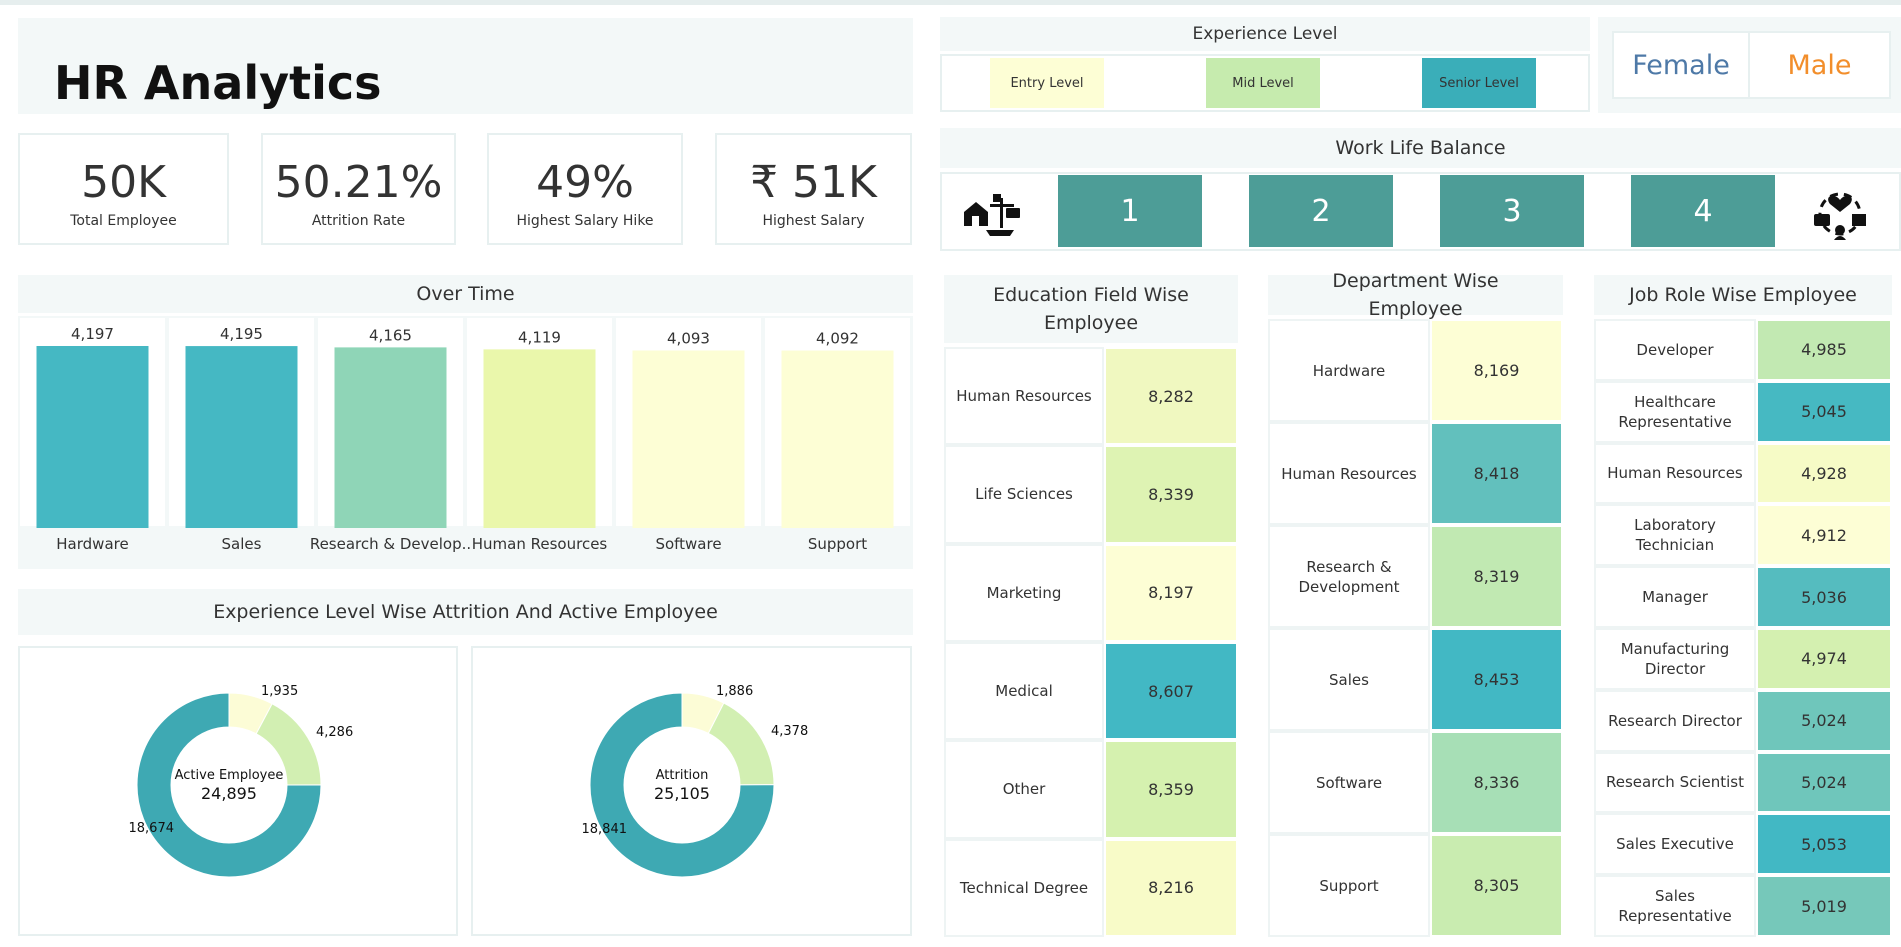 The image size is (1901, 947). I want to click on experience-level-title: Experience Level, so click(1265, 34).